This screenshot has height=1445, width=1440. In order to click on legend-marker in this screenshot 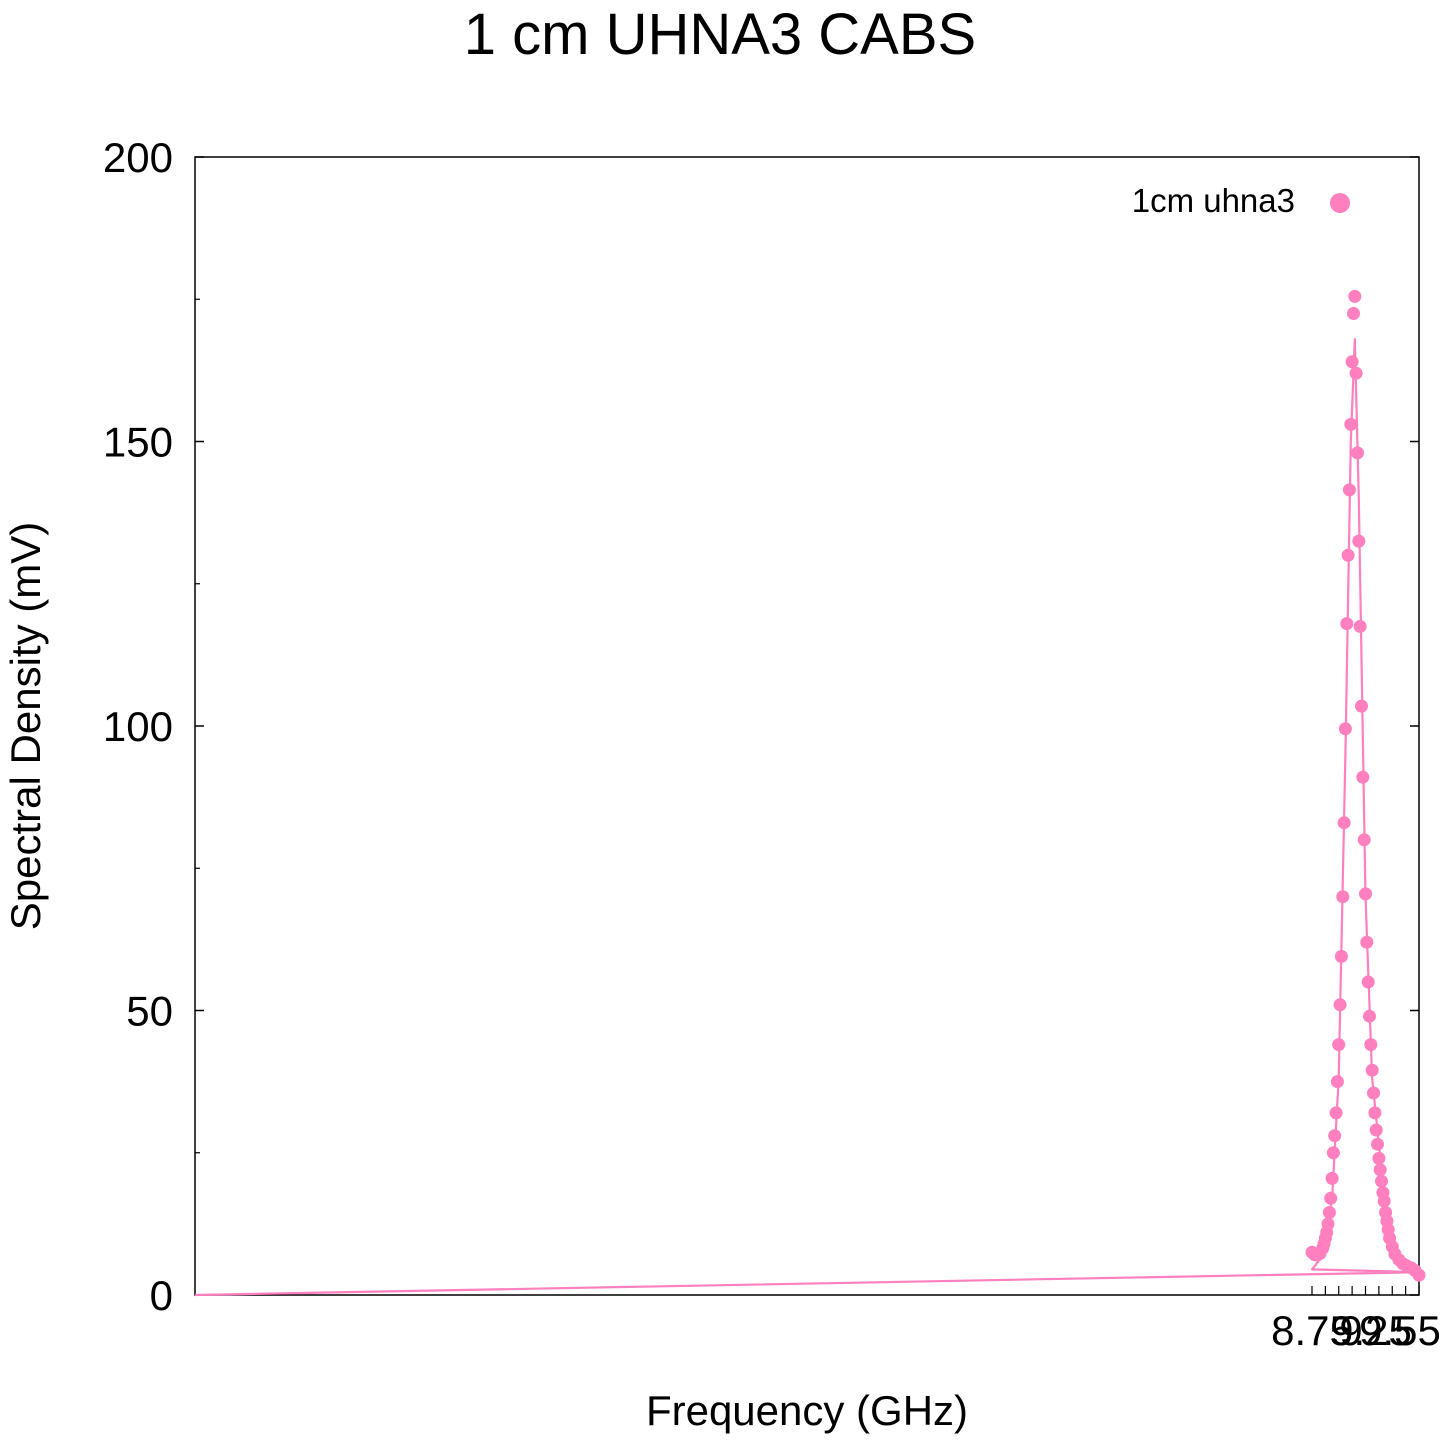, I will do `click(1340, 203)`.